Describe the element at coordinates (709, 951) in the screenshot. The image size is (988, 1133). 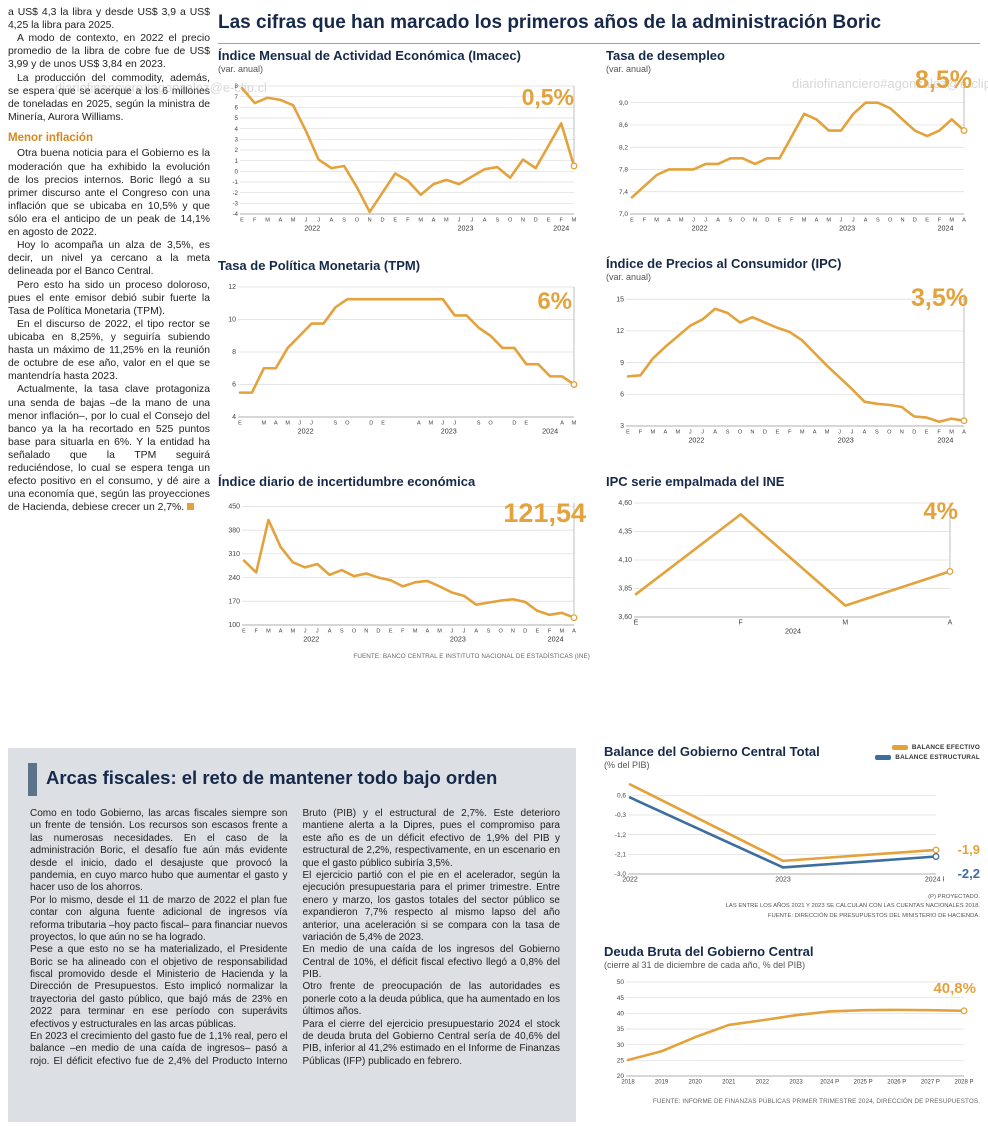
I see `chart-title: Deuda Bruta del Gobierno Central` at that location.